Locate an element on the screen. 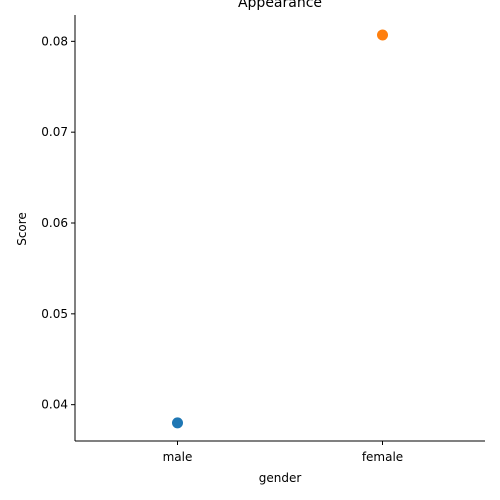 The image size is (500, 500). y-tick-label: 0.08 is located at coordinates (54, 41).